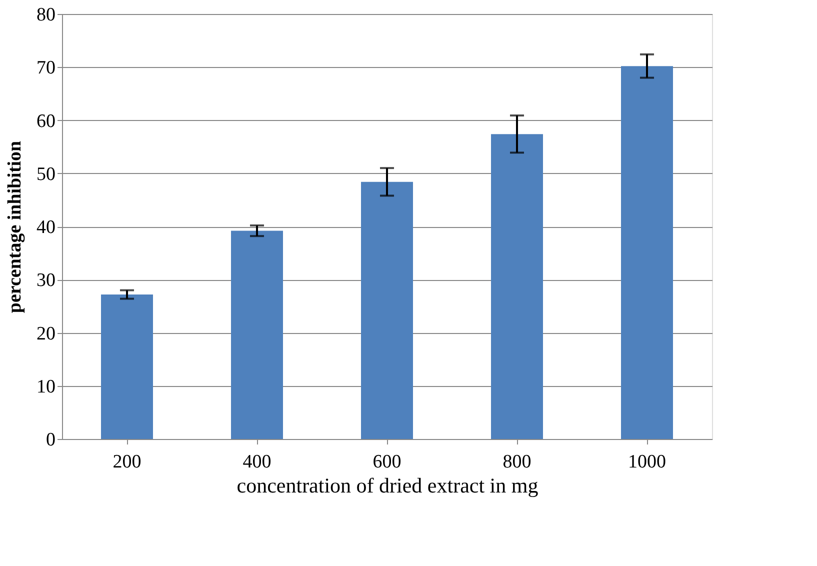  What do you see at coordinates (387, 486) in the screenshot?
I see `x-axis-title: concentration of dried extract in mg` at bounding box center [387, 486].